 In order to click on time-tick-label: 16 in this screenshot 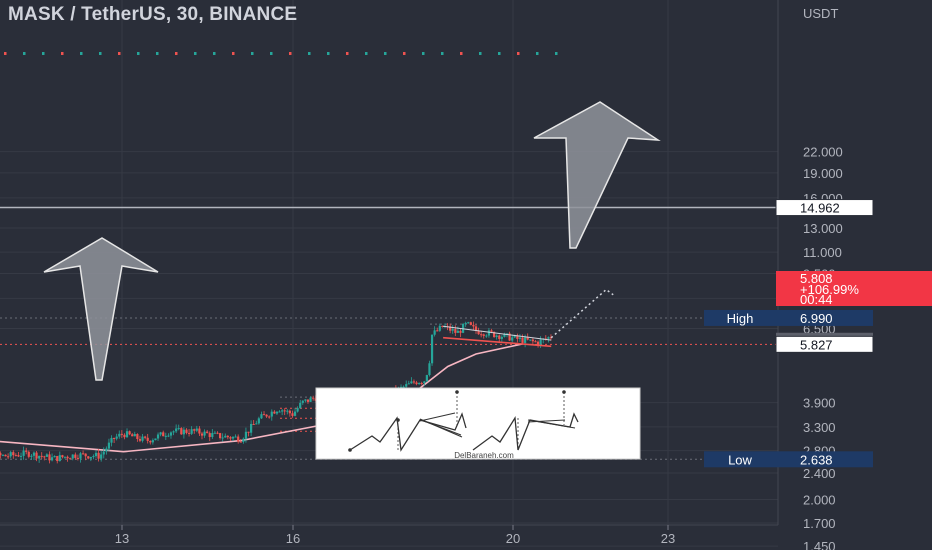, I will do `click(293, 538)`.